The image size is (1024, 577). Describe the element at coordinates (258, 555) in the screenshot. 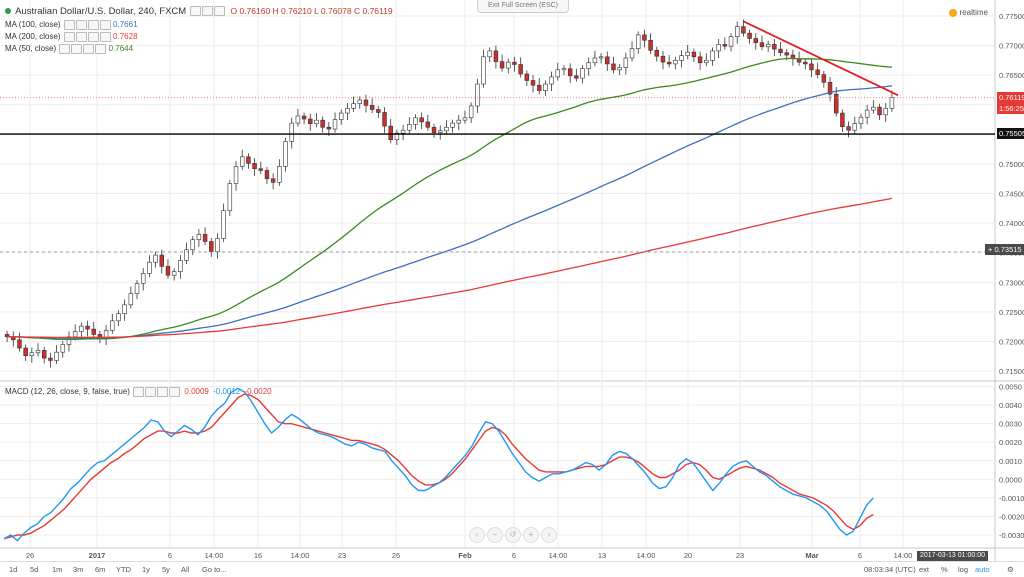

I see `x-tick-label: 16` at that location.